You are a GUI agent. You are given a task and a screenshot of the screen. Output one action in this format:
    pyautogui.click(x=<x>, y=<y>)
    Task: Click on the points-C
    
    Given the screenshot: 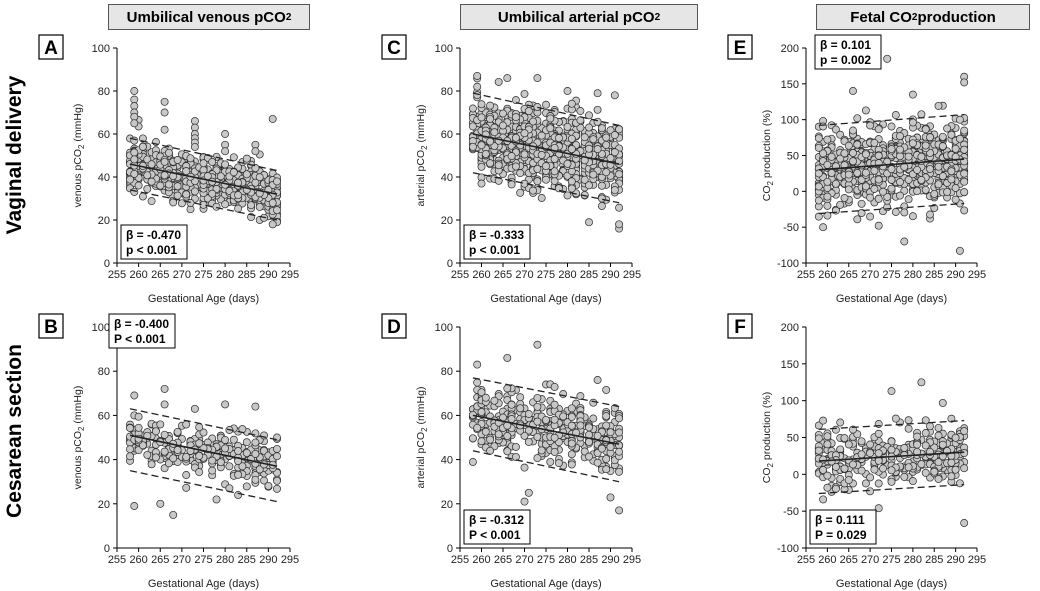 What is the action you would take?
    pyautogui.click(x=546, y=152)
    